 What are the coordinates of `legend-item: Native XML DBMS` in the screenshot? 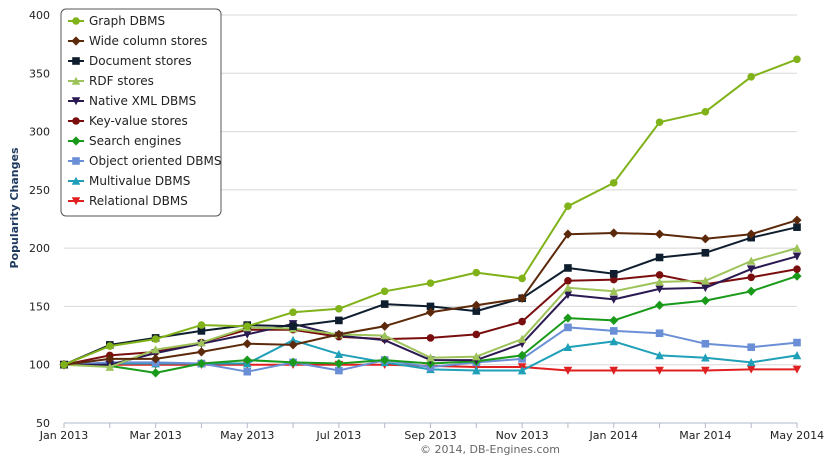 It's located at (132, 101).